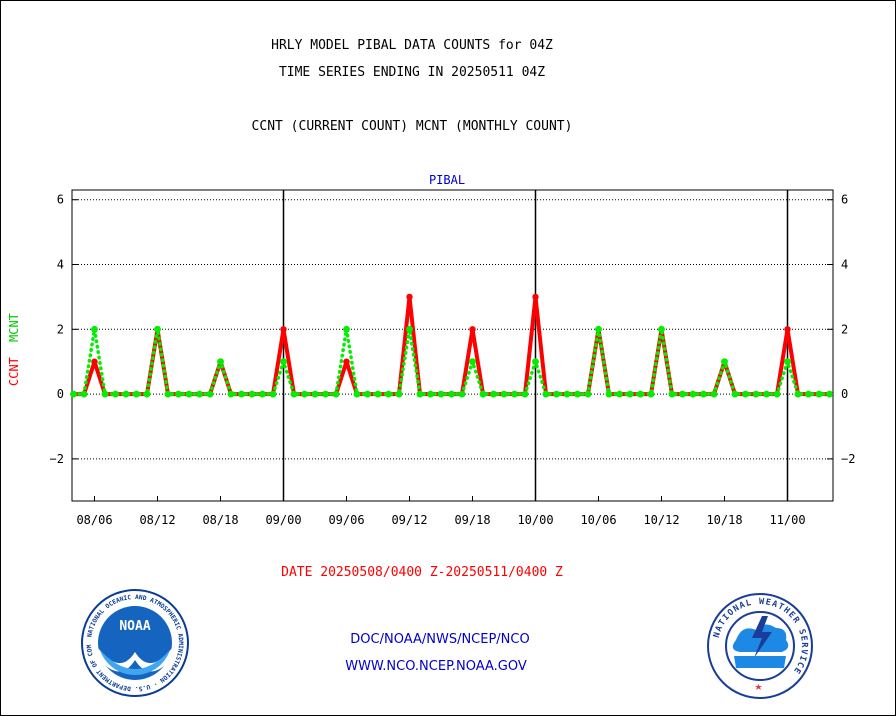 The height and width of the screenshot is (716, 896). Describe the element at coordinates (283, 520) in the screenshot. I see `x-tick-label: 09/00` at that location.